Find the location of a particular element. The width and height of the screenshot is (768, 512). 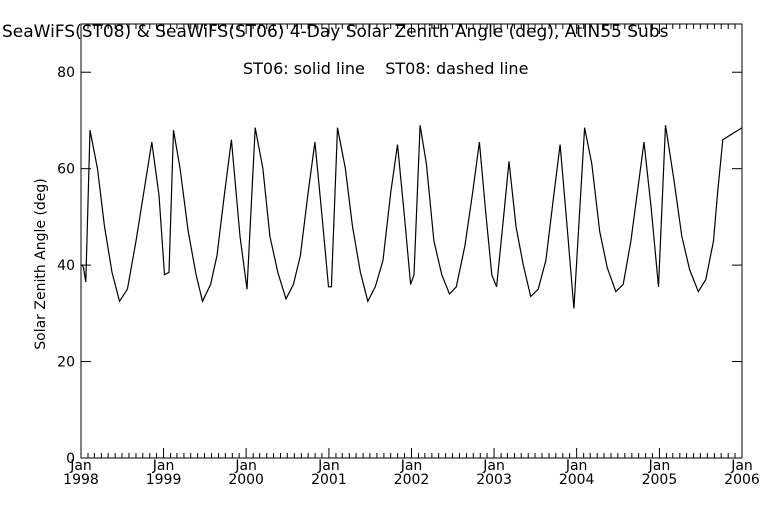

y-tick-label: 60 is located at coordinates (66, 170).